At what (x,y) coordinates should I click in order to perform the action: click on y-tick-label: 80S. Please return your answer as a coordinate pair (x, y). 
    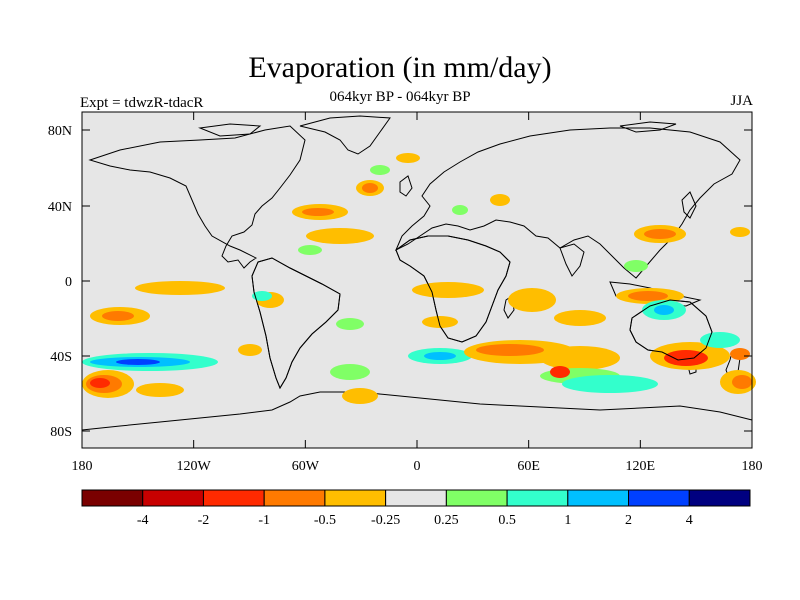
    Looking at the image, I should click on (61, 432).